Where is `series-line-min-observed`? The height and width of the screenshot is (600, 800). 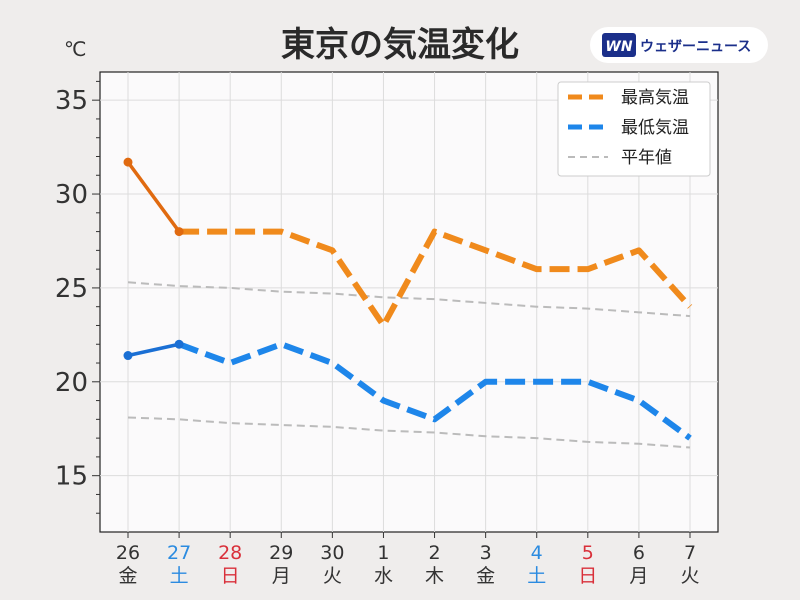 series-line-min-observed is located at coordinates (153, 350).